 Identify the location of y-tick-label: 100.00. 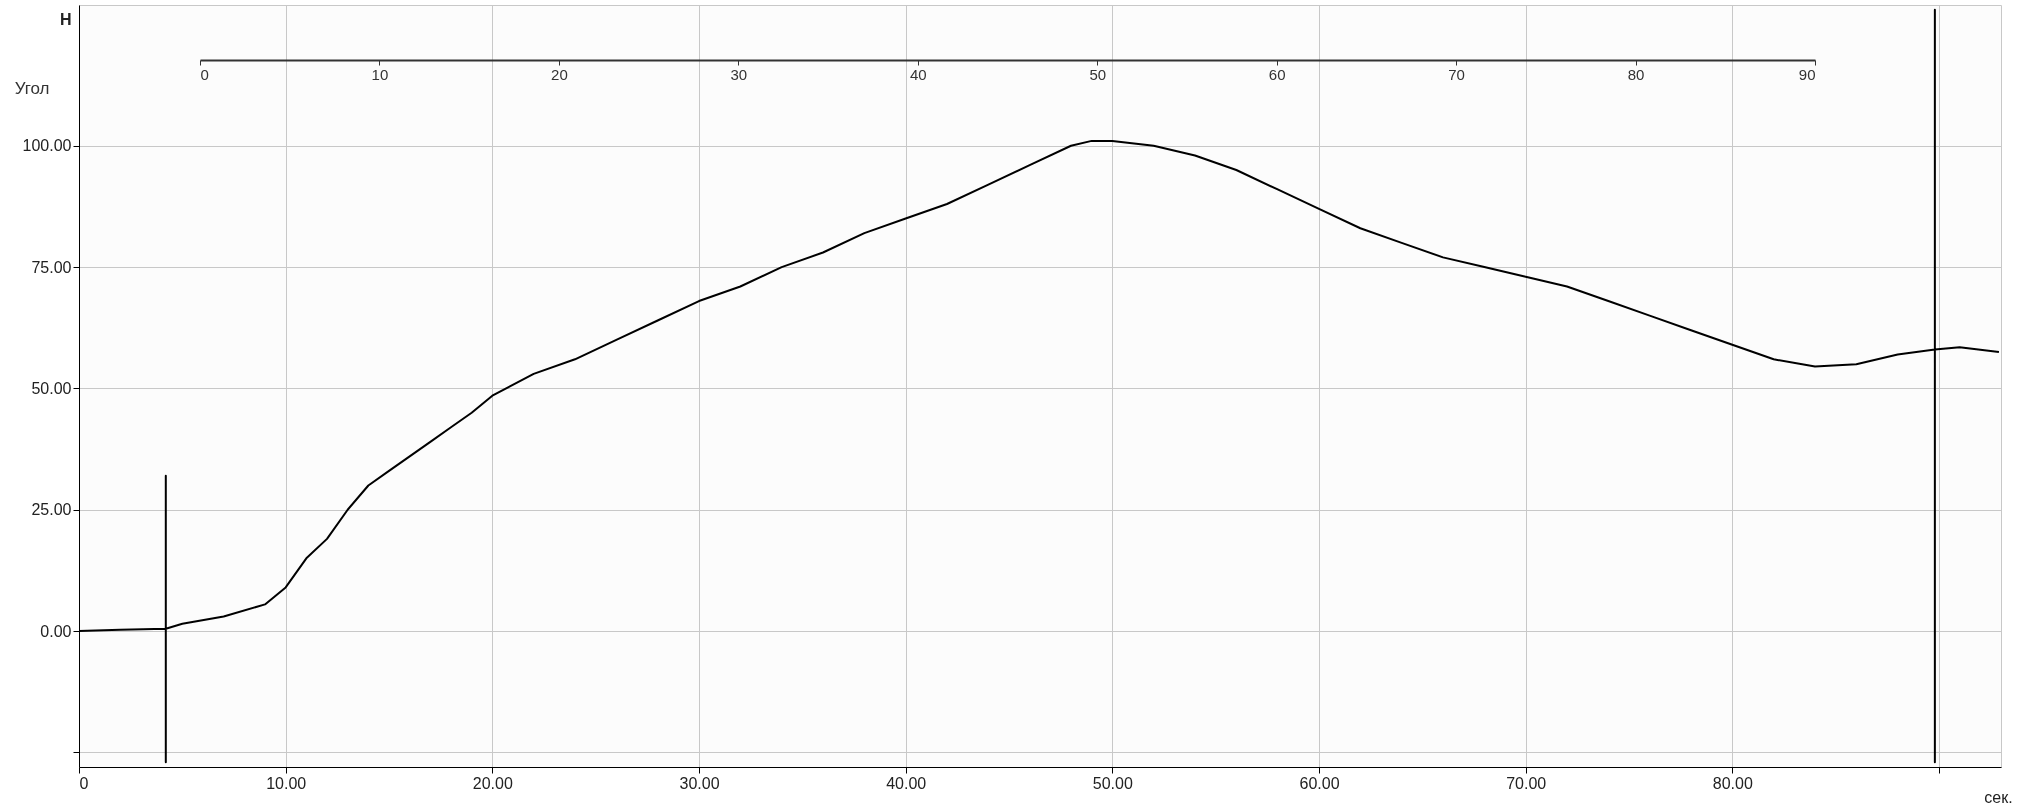
(47, 146).